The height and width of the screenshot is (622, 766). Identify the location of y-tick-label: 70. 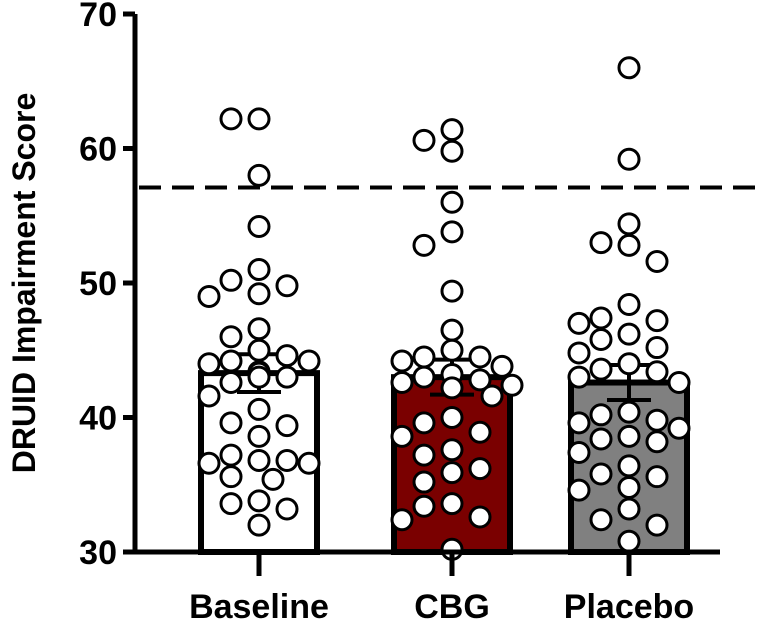
(98, 17).